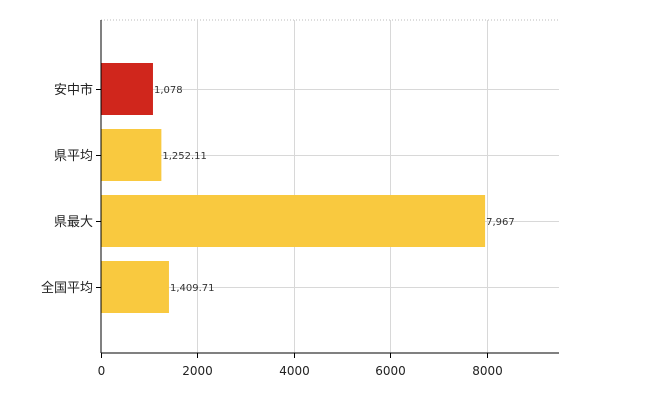  I want to click on category-label: 全国平均, so click(67, 288).